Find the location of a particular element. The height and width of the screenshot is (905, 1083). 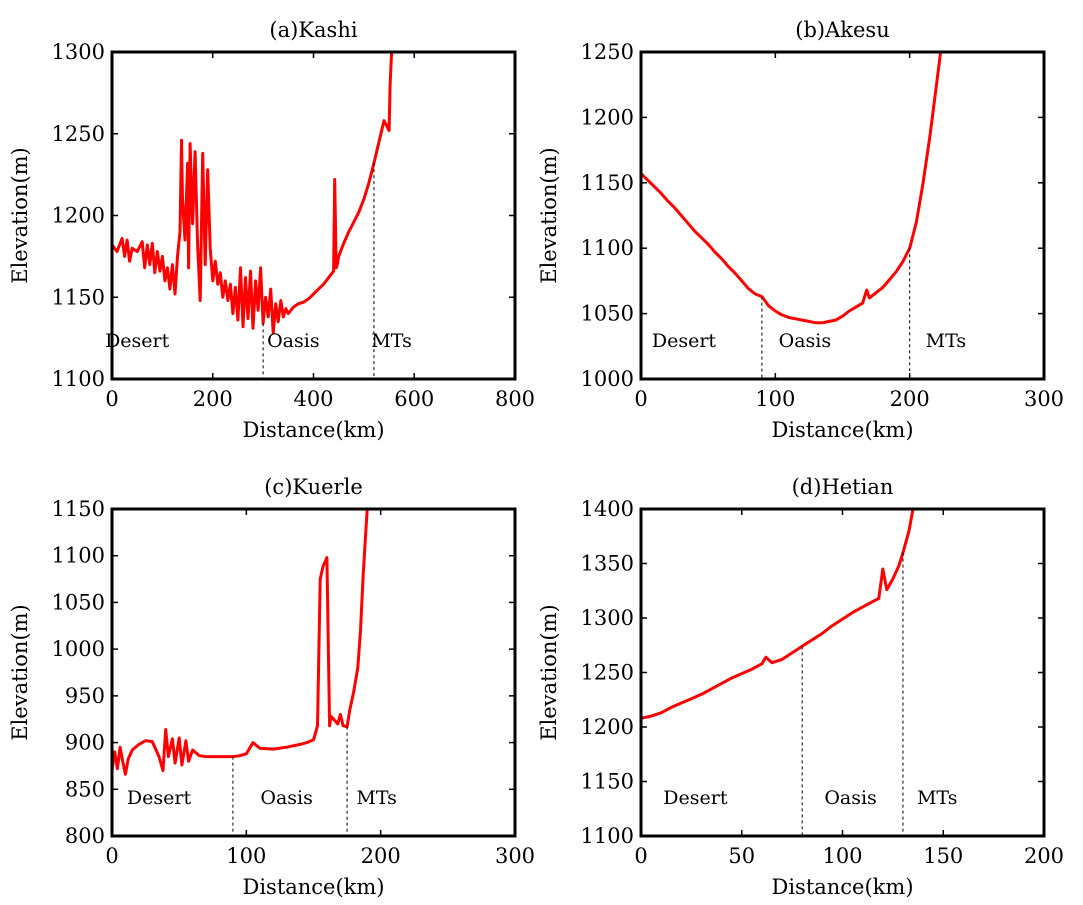

y-tick-label: 900 is located at coordinates (85, 743).